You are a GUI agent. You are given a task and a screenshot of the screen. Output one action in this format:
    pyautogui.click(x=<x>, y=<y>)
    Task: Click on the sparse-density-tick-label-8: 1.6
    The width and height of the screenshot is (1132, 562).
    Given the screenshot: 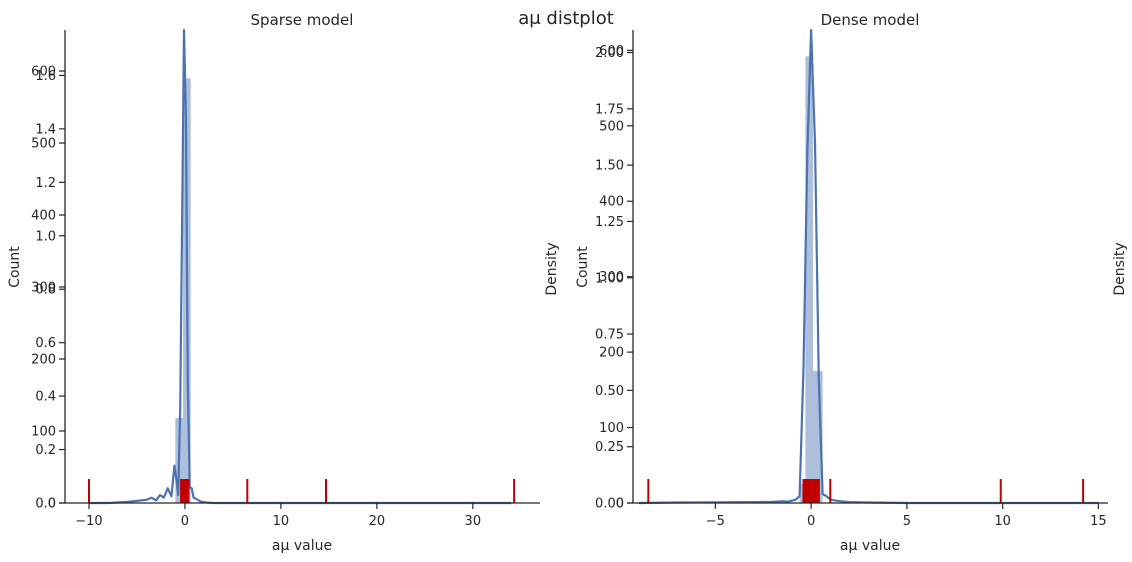 What is the action you would take?
    pyautogui.click(x=45, y=76)
    